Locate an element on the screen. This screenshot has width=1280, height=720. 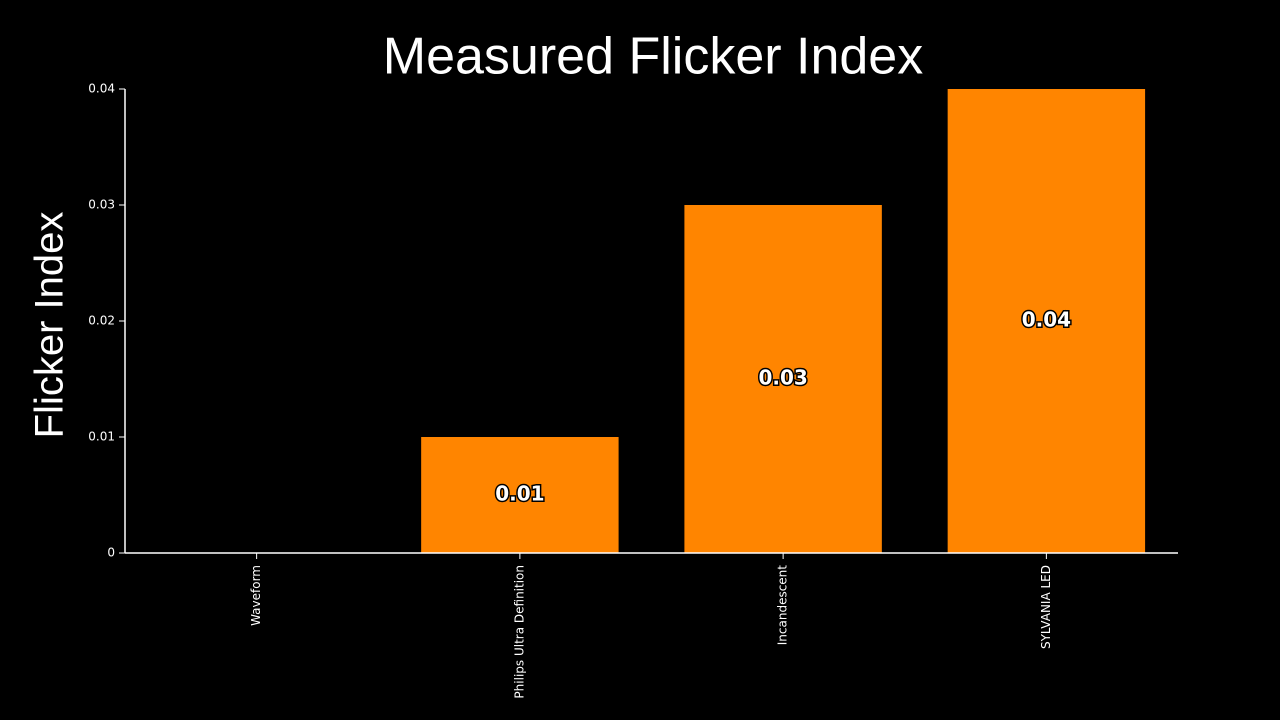
y-tick-label: 0.01 is located at coordinates (101, 437).